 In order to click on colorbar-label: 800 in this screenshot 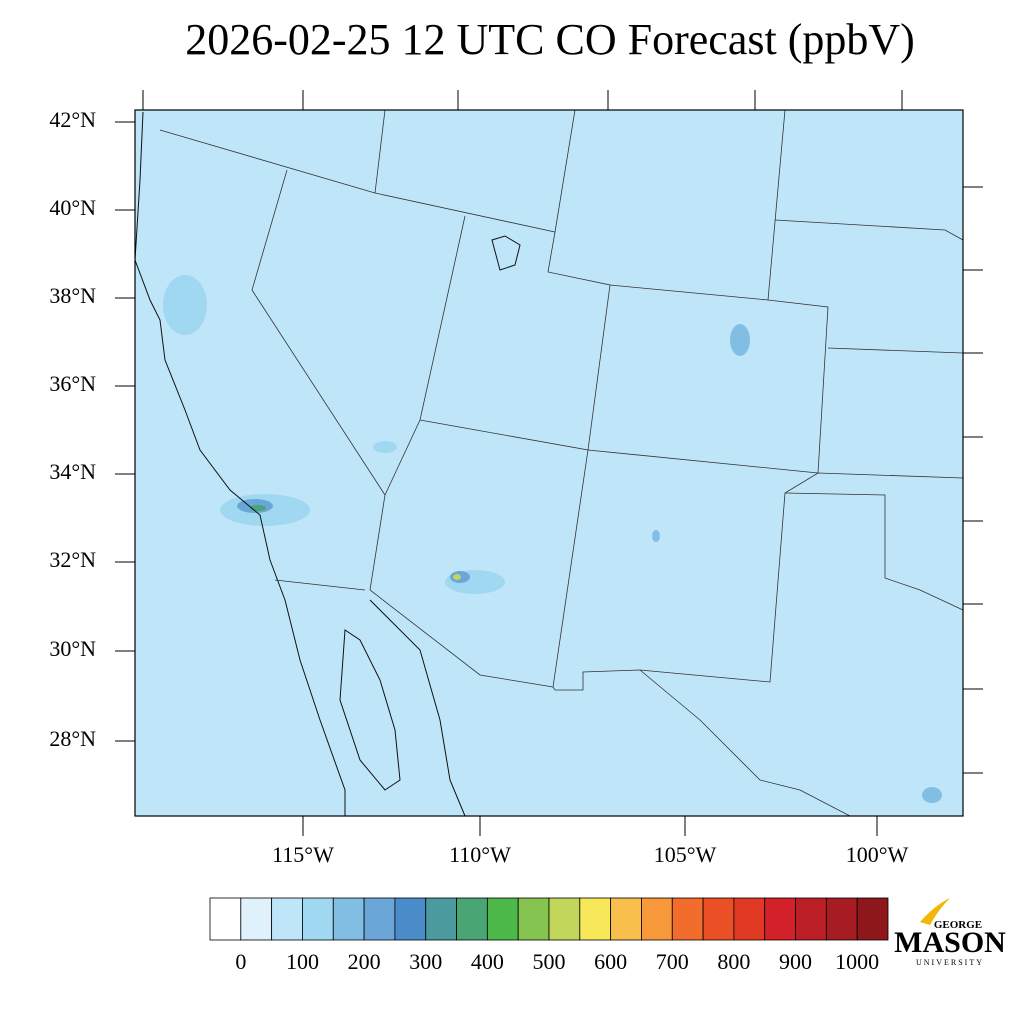, I will do `click(733, 961)`.